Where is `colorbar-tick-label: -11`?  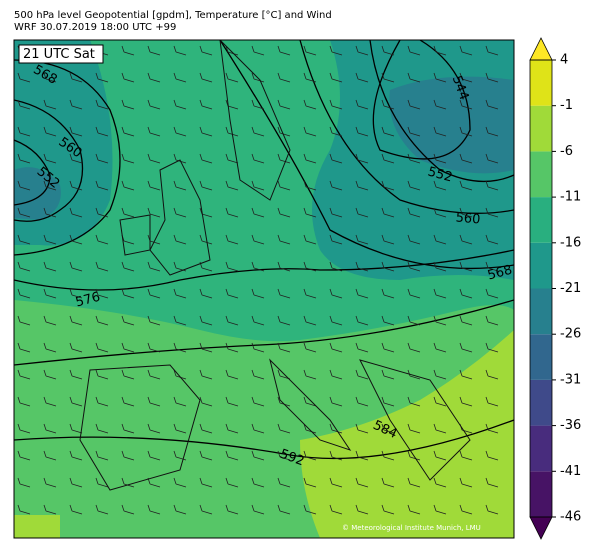 colorbar-tick-label: -11 is located at coordinates (570, 197).